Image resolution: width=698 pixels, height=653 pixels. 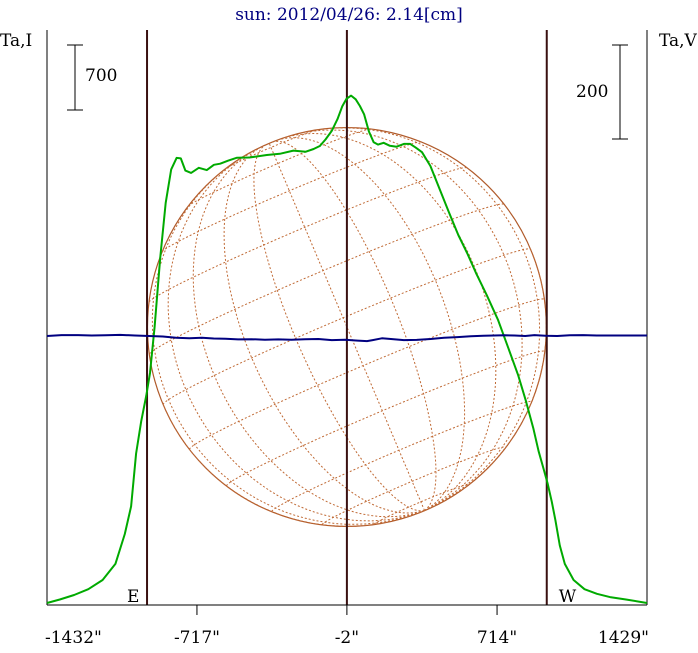 What do you see at coordinates (133, 597) in the screenshot?
I see `limb-label: E` at bounding box center [133, 597].